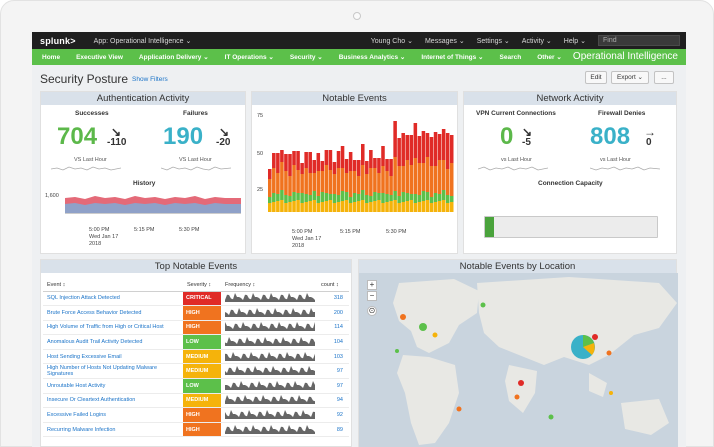 This screenshot has width=714, height=447. What do you see at coordinates (596, 77) in the screenshot?
I see `edit-button: Edit` at bounding box center [596, 77].